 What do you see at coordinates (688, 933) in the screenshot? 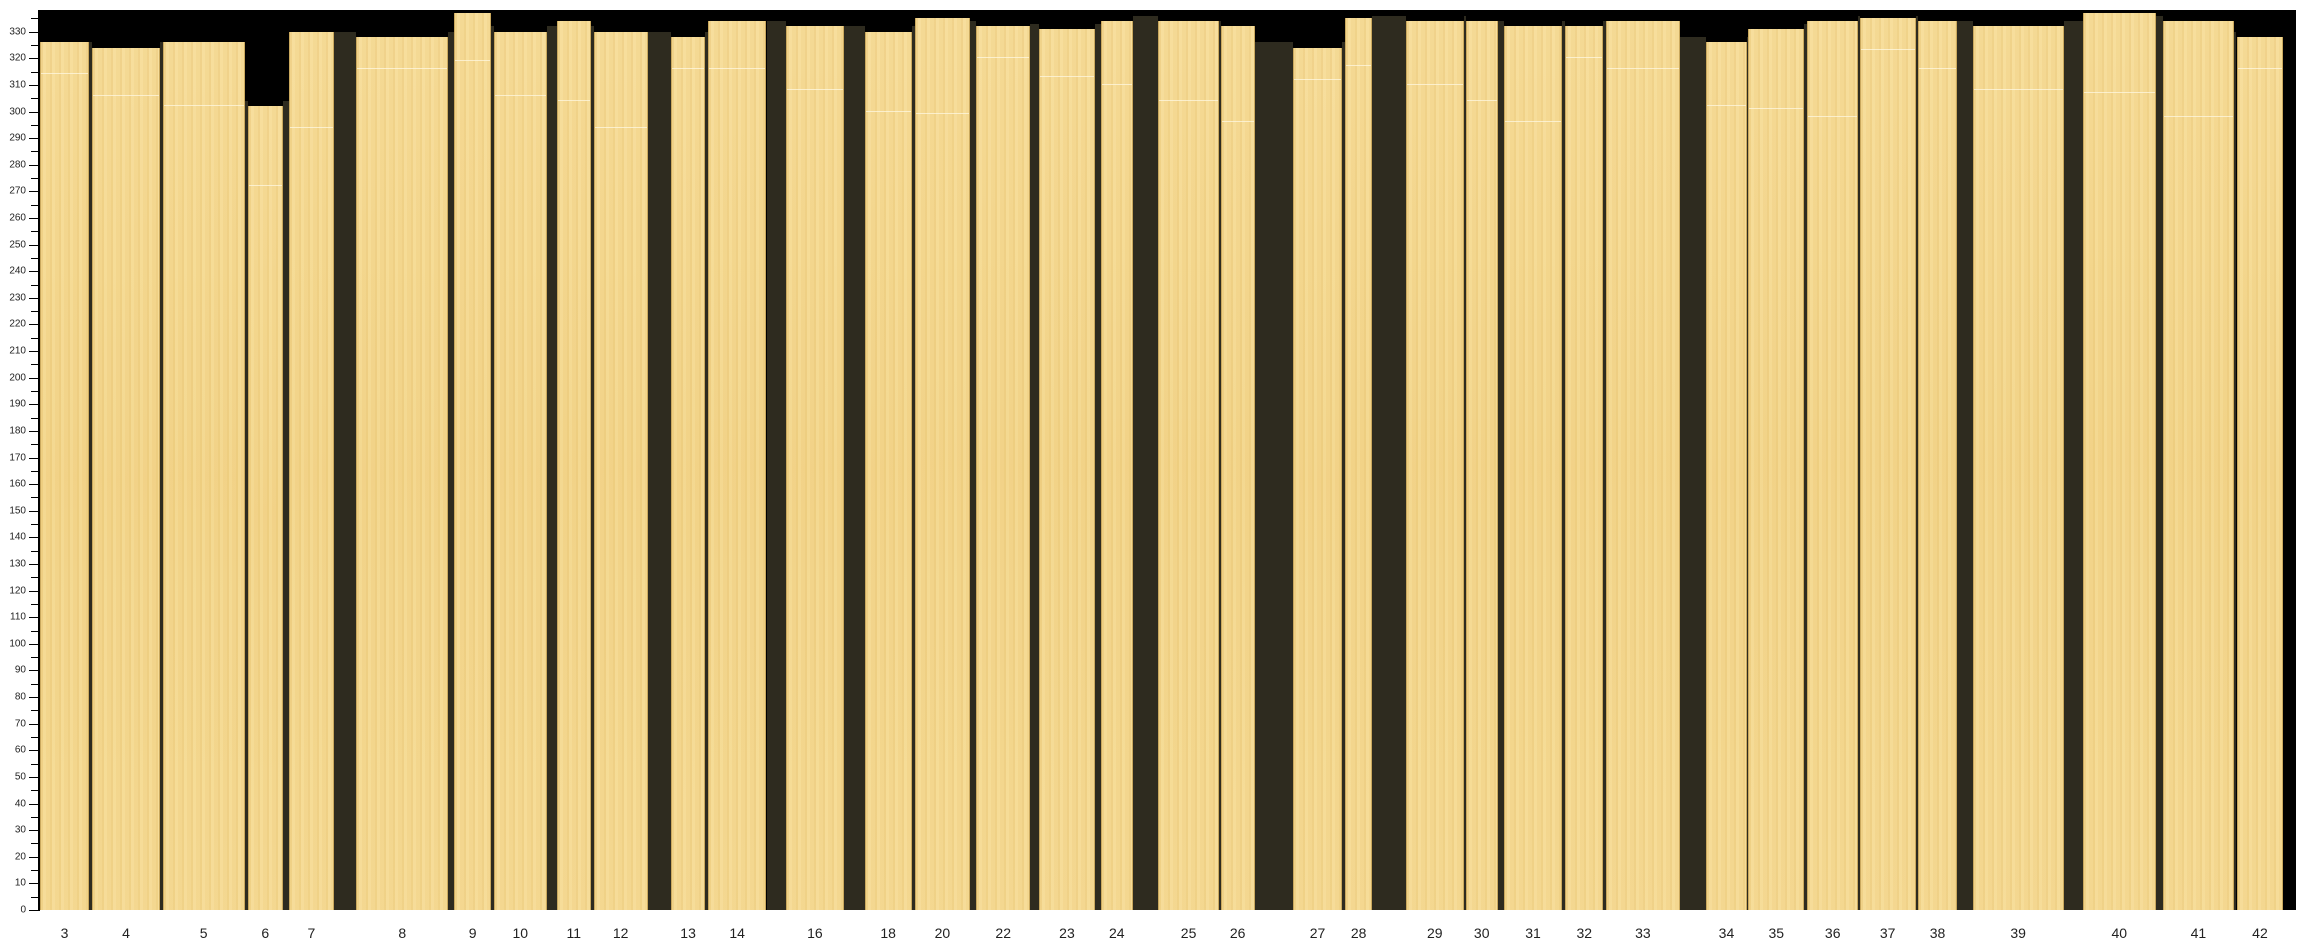
I see `x-tick-label: 13` at bounding box center [688, 933].